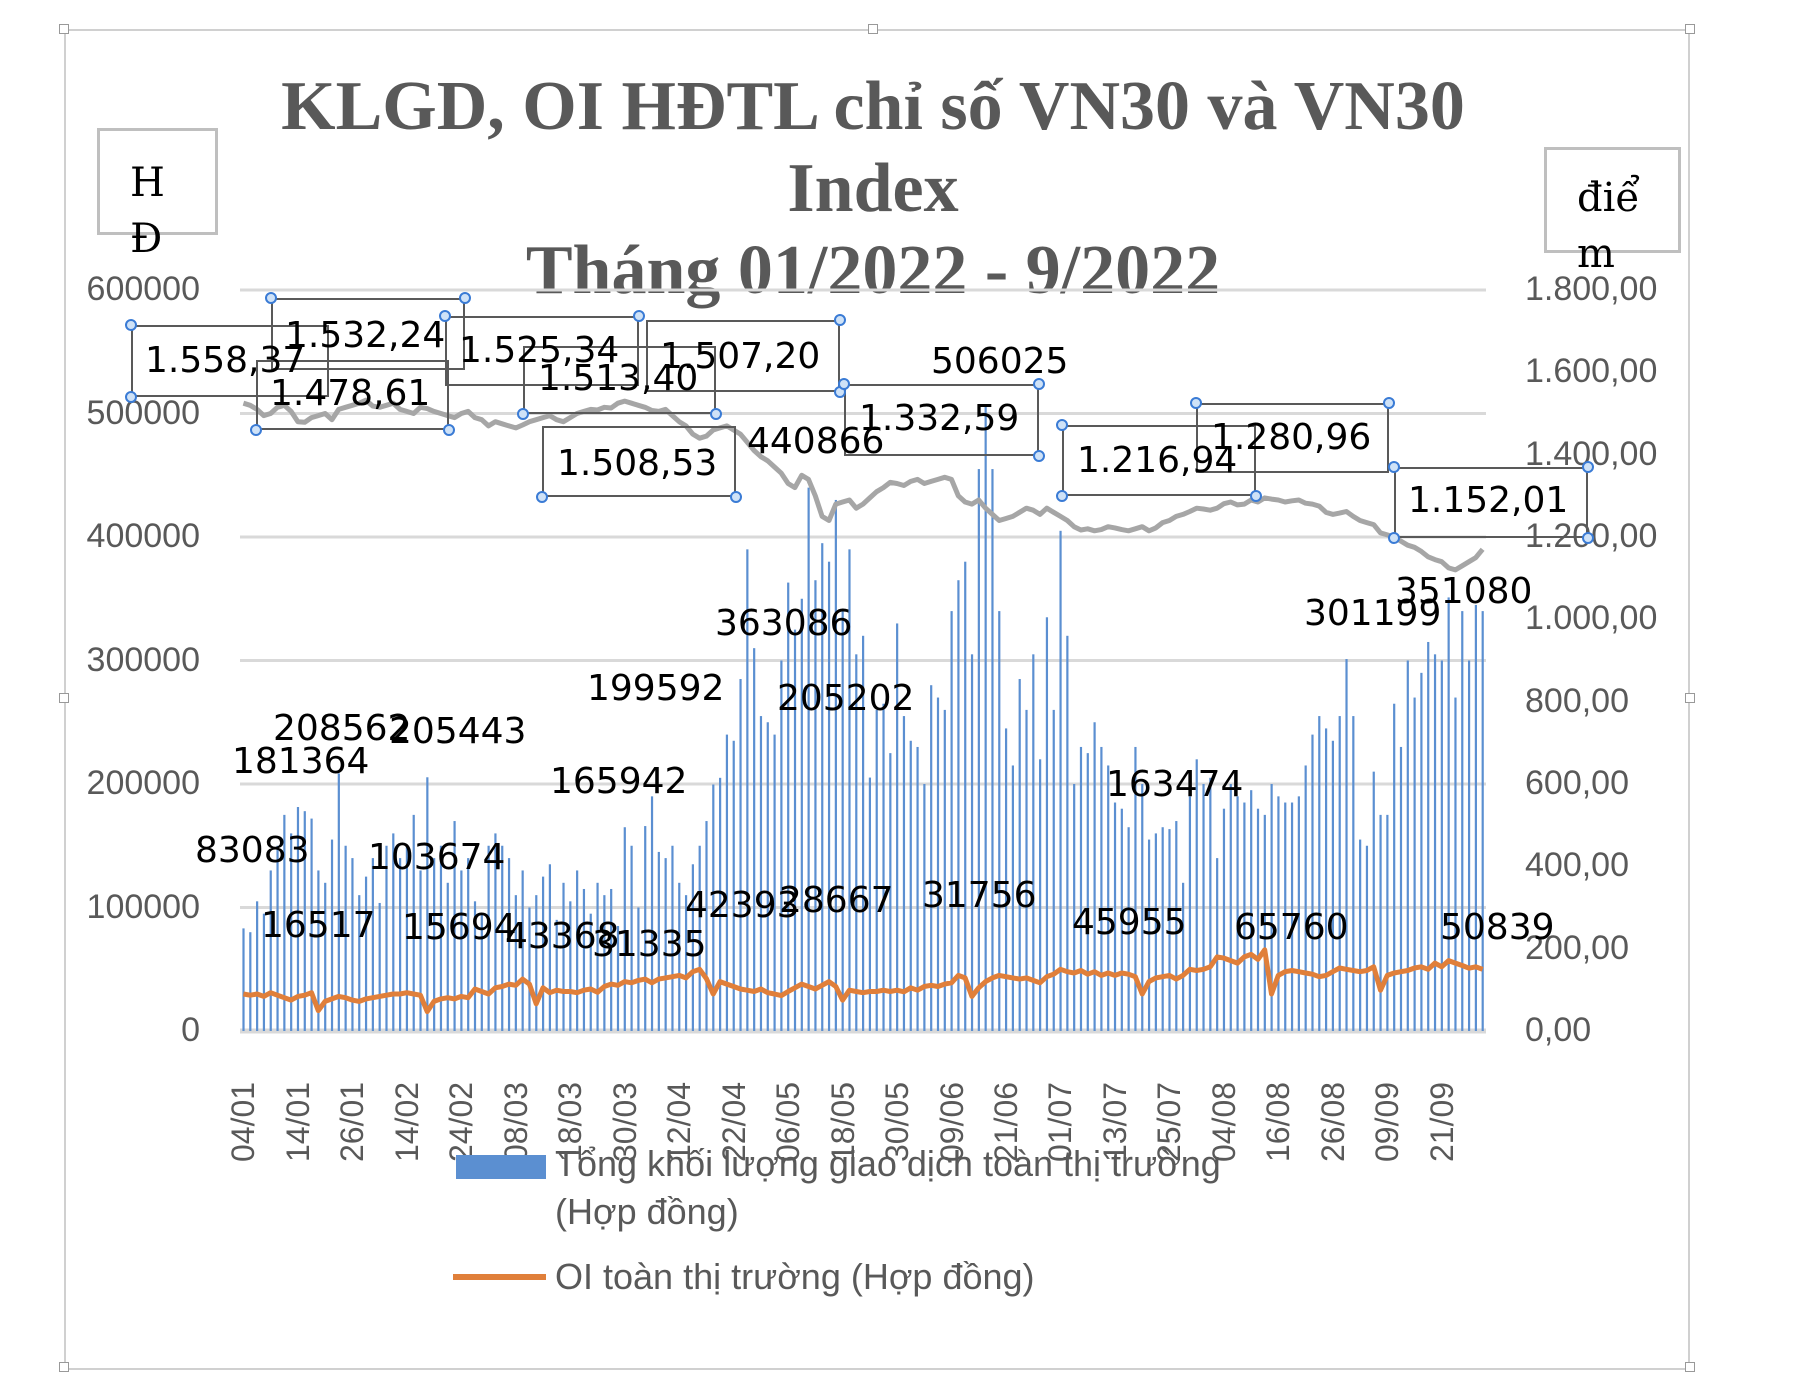 The height and width of the screenshot is (1376, 1800). Describe the element at coordinates (846, 698) in the screenshot. I see `data-label: 205202` at that location.